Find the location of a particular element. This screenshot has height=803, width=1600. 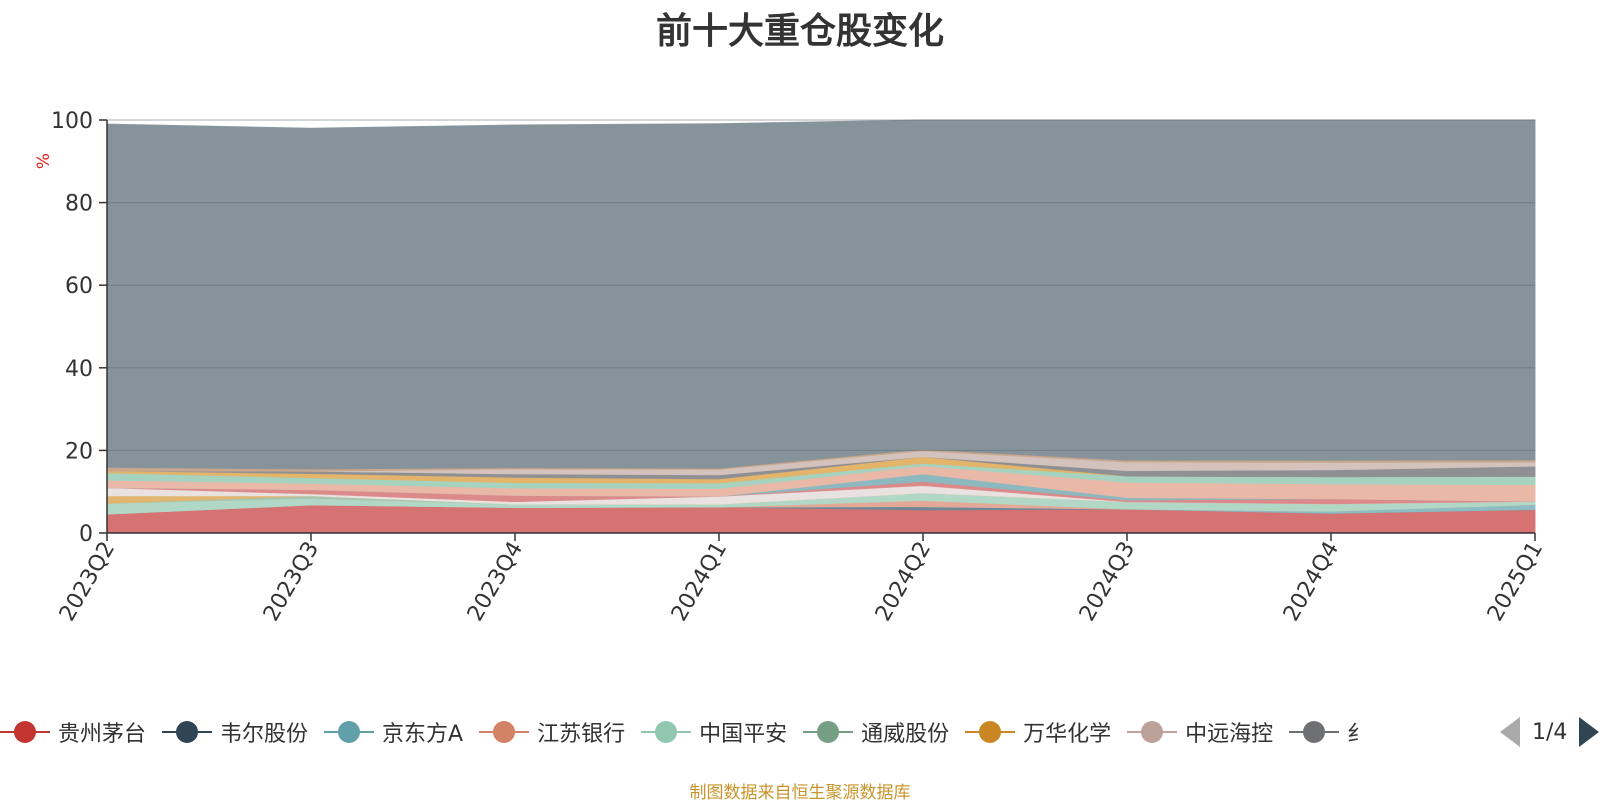

x-tick-label: 2023Q4 is located at coordinates (495, 582).